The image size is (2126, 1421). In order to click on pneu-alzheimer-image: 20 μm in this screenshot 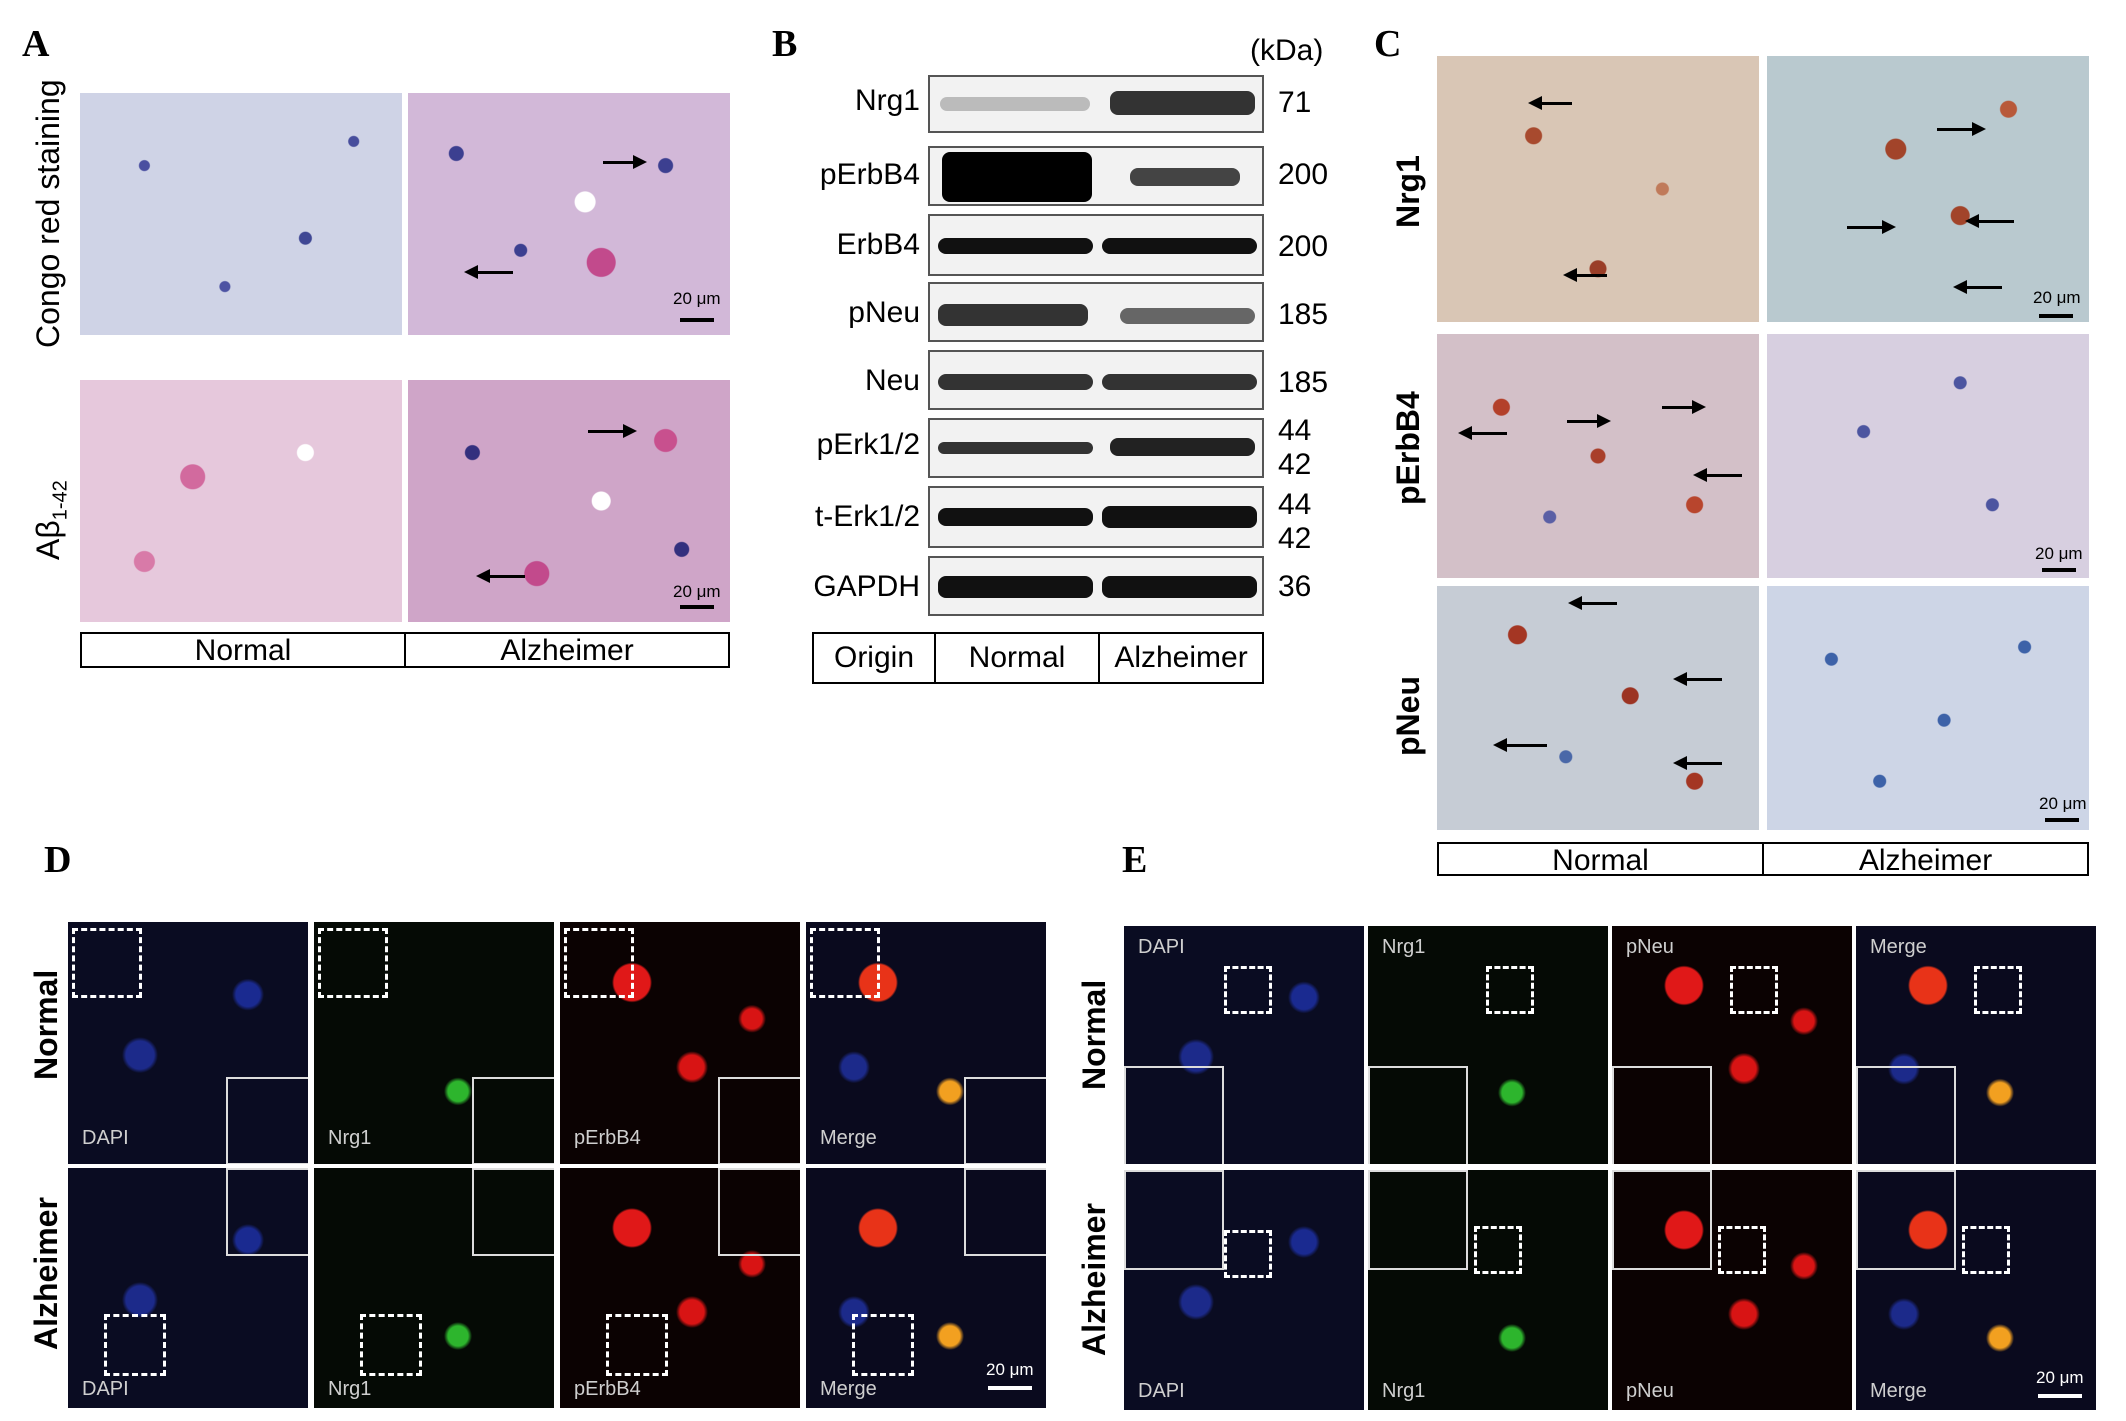, I will do `click(1928, 708)`.